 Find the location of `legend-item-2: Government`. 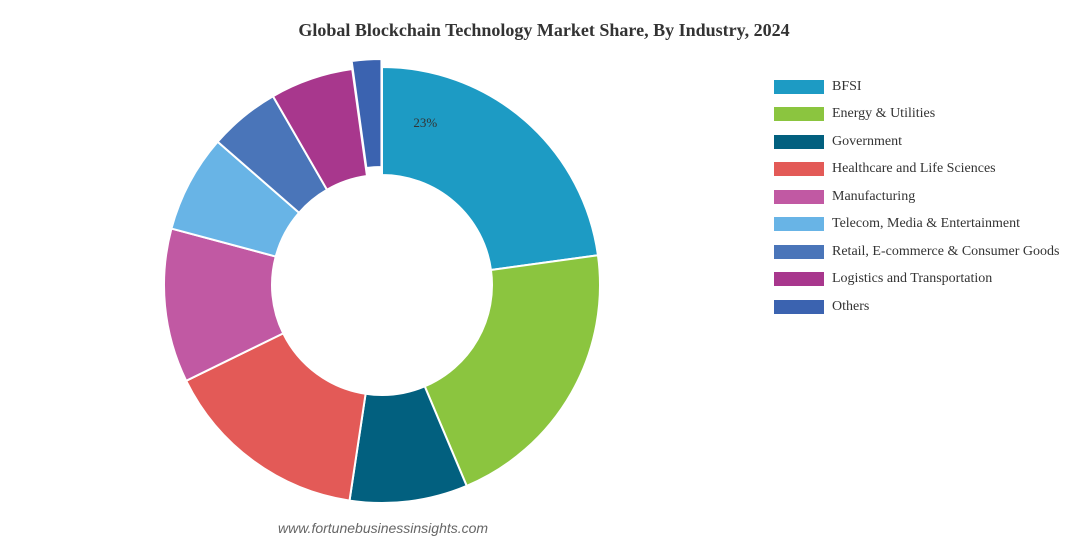

legend-item-2: Government is located at coordinates (916, 142).